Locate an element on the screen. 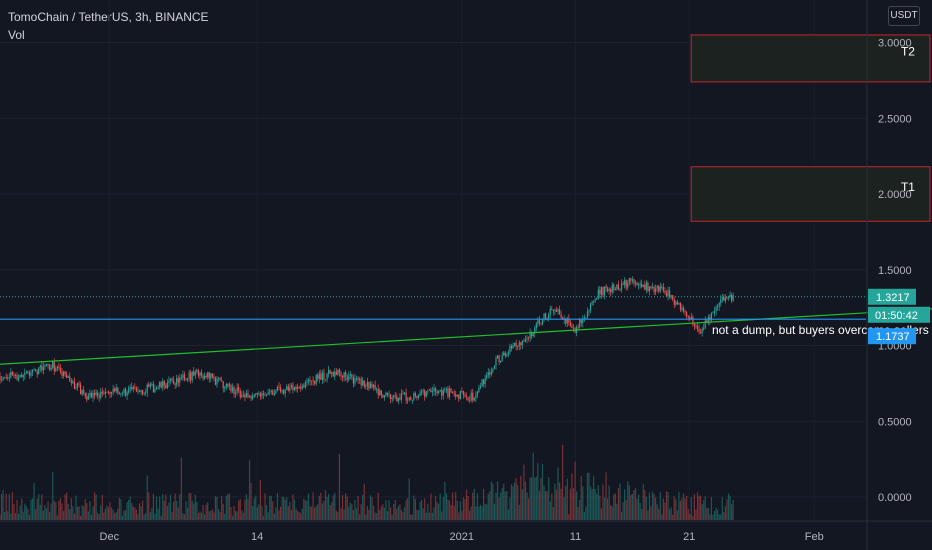 This screenshot has height=550, width=932. currency-button: USDT is located at coordinates (904, 16).